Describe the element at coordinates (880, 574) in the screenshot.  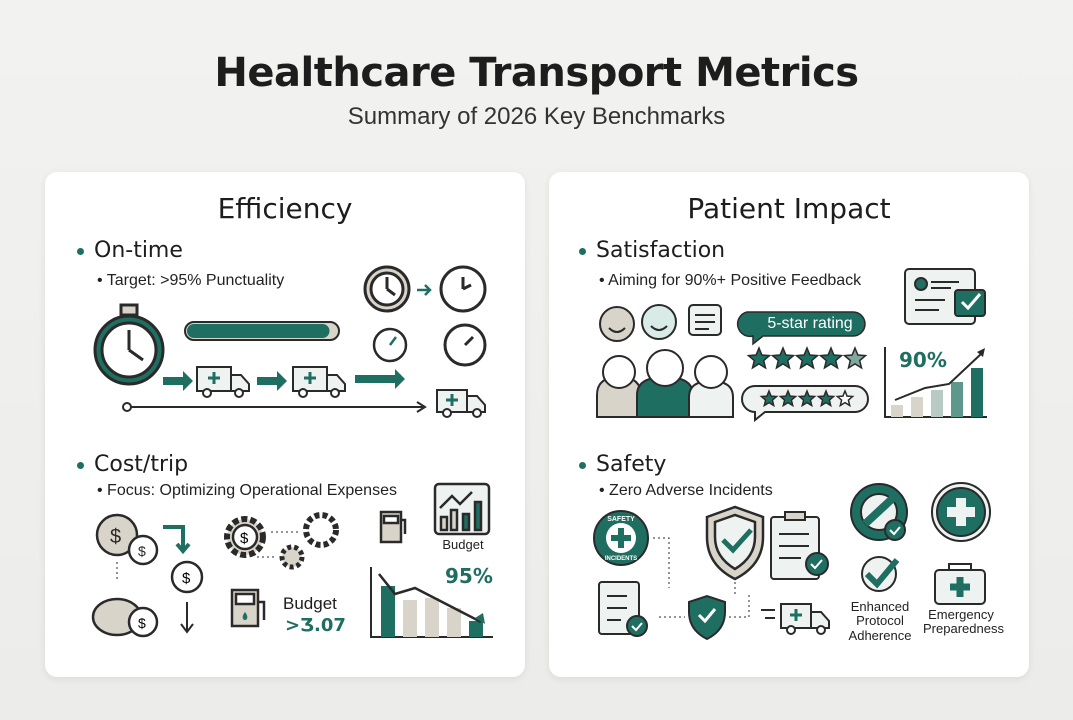
I see `protocol-check-icon` at that location.